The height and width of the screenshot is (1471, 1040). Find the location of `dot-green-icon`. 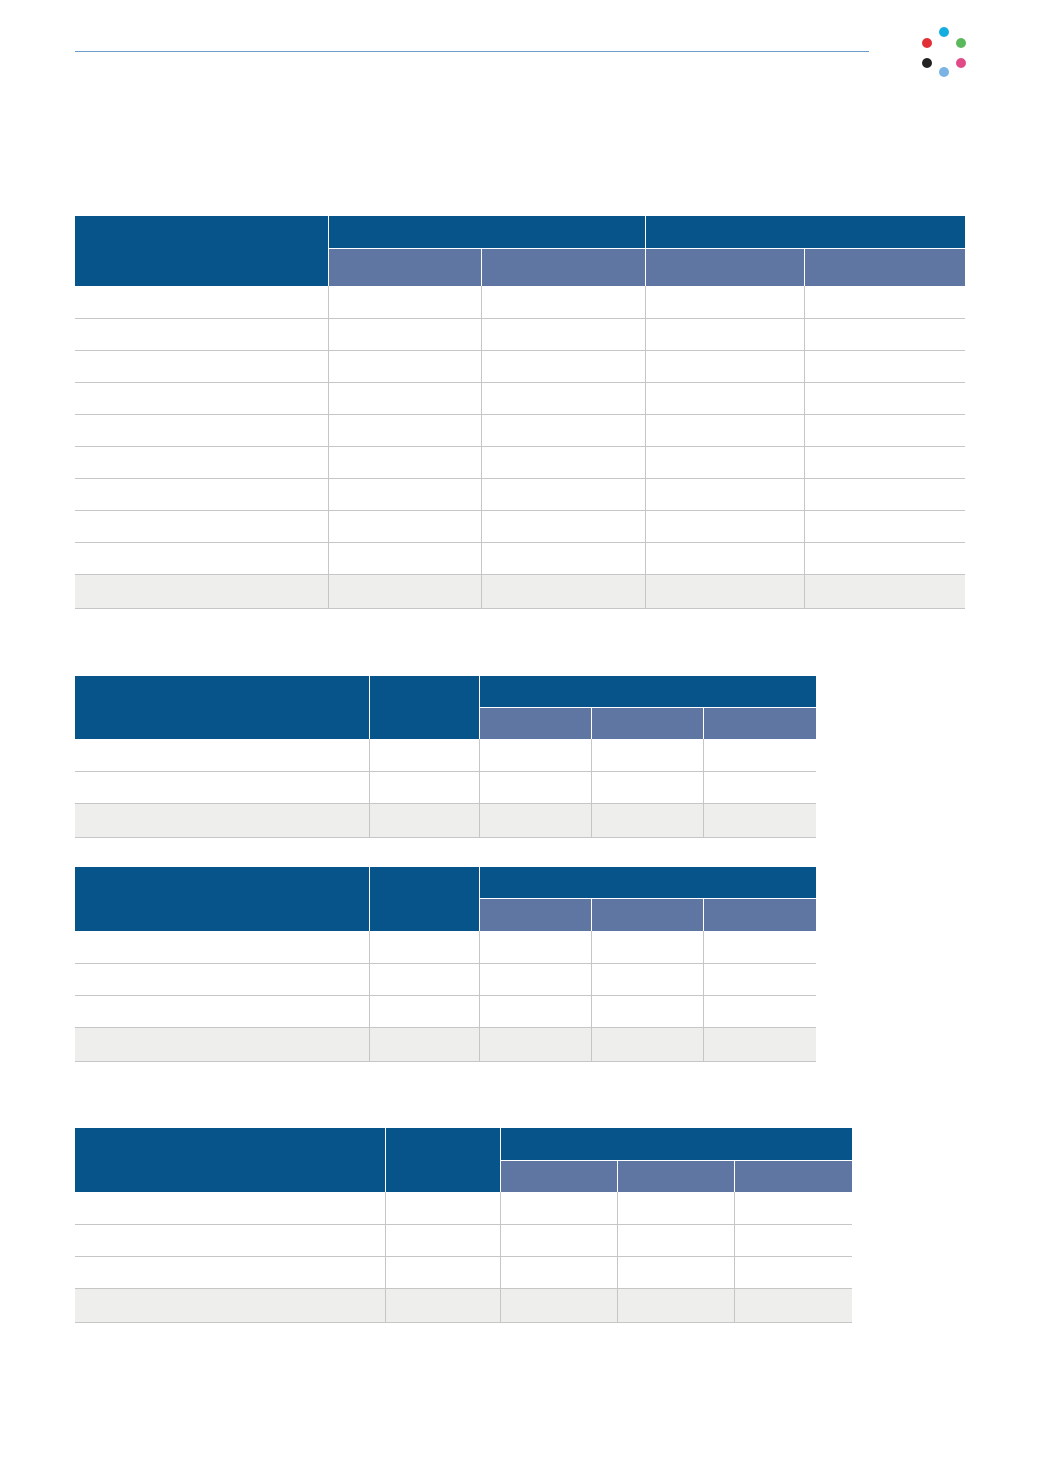

dot-green-icon is located at coordinates (961, 43).